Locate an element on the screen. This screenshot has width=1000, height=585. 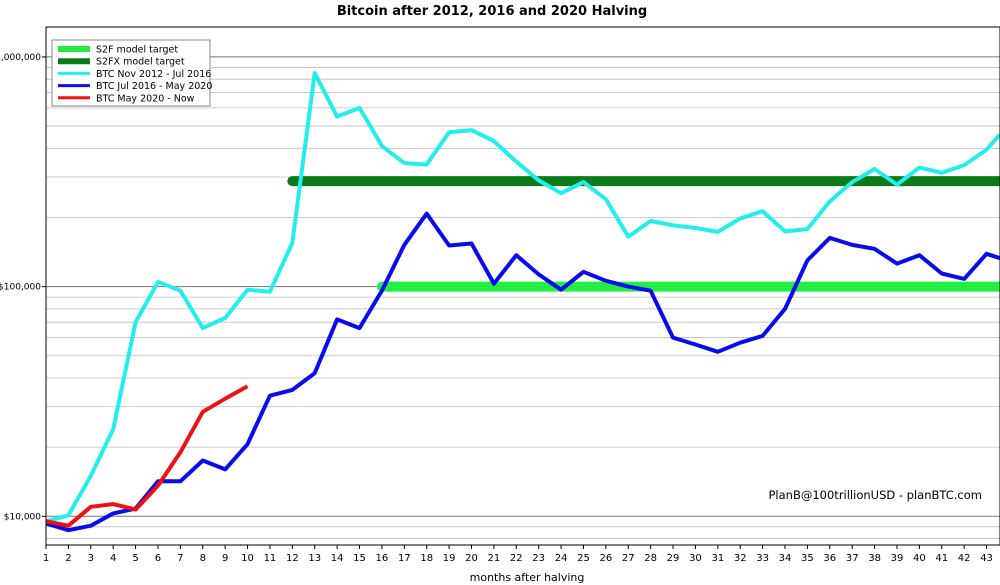
x-tick-label: 13 is located at coordinates (314, 558).